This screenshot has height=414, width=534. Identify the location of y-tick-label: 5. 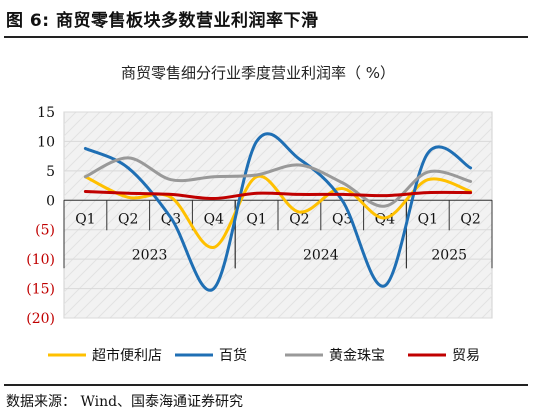
(50, 172).